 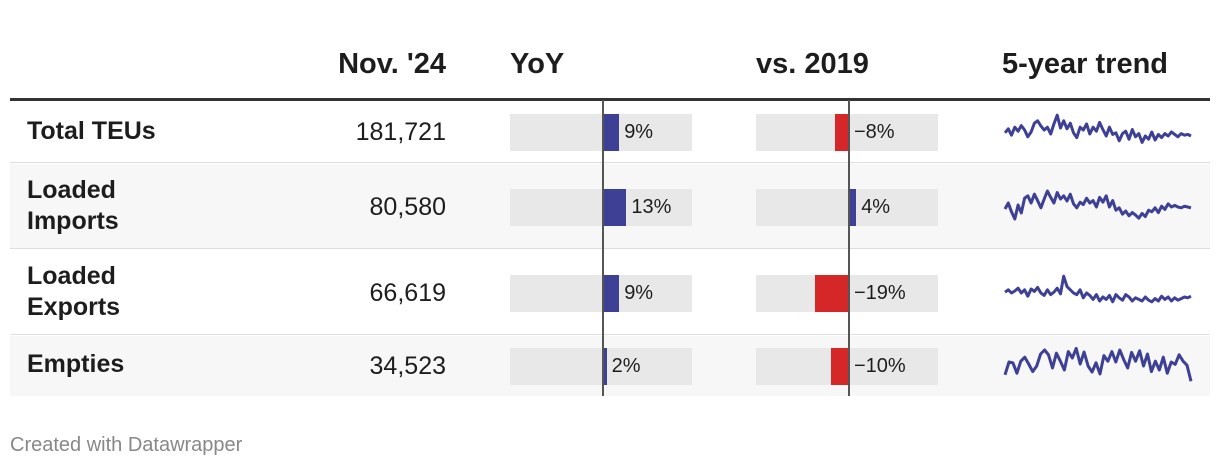 What do you see at coordinates (847, 207) in the screenshot?
I see `vs2019-track: 4%` at bounding box center [847, 207].